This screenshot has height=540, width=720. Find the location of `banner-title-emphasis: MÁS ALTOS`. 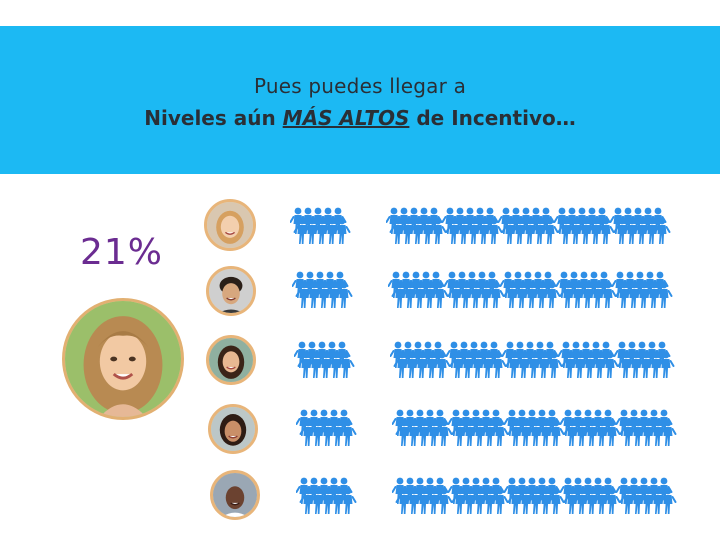

banner-title-emphasis: MÁS ALTOS is located at coordinates (346, 118).